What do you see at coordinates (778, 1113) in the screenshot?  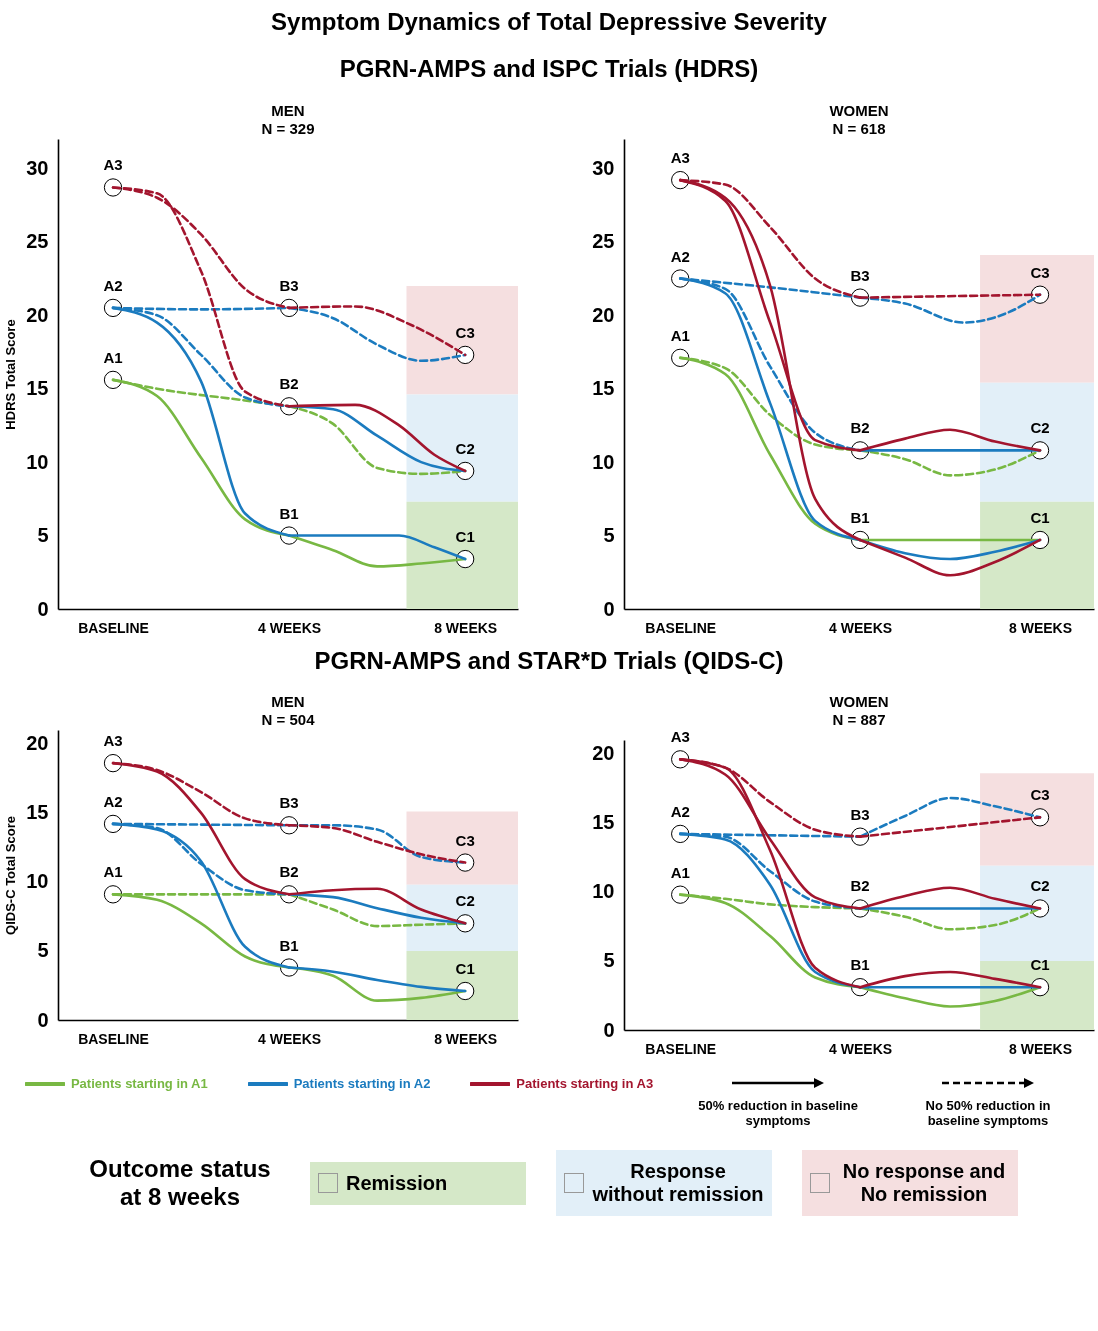 I see `text: 50% reduction in baseline symptoms` at bounding box center [778, 1113].